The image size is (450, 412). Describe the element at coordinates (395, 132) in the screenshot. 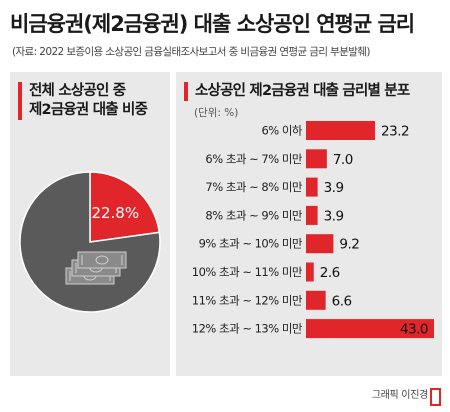

I see `bar-value-label: 23.2` at that location.